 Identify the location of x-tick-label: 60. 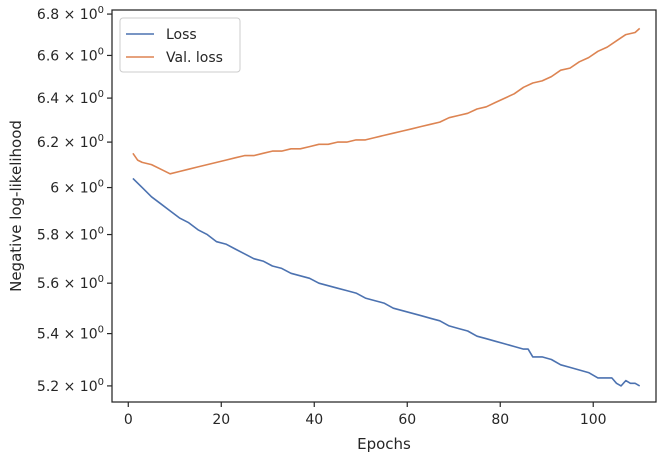
(407, 420).